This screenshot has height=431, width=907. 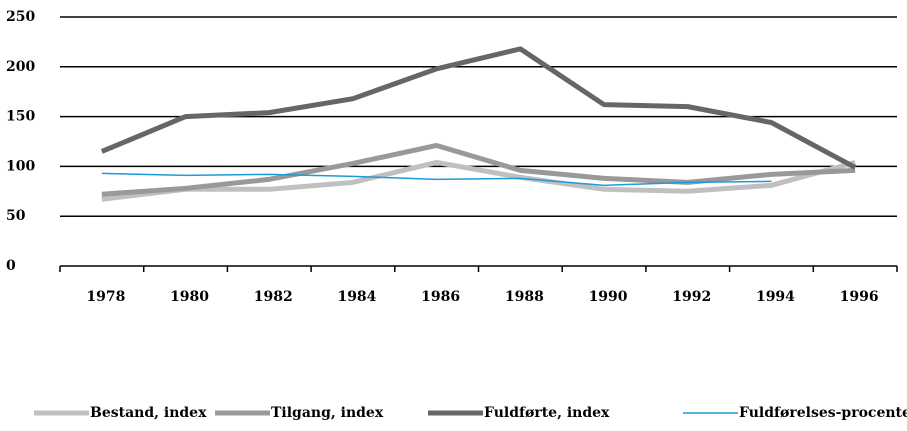 I want to click on x-tick-label: 1986, so click(x=440, y=297).